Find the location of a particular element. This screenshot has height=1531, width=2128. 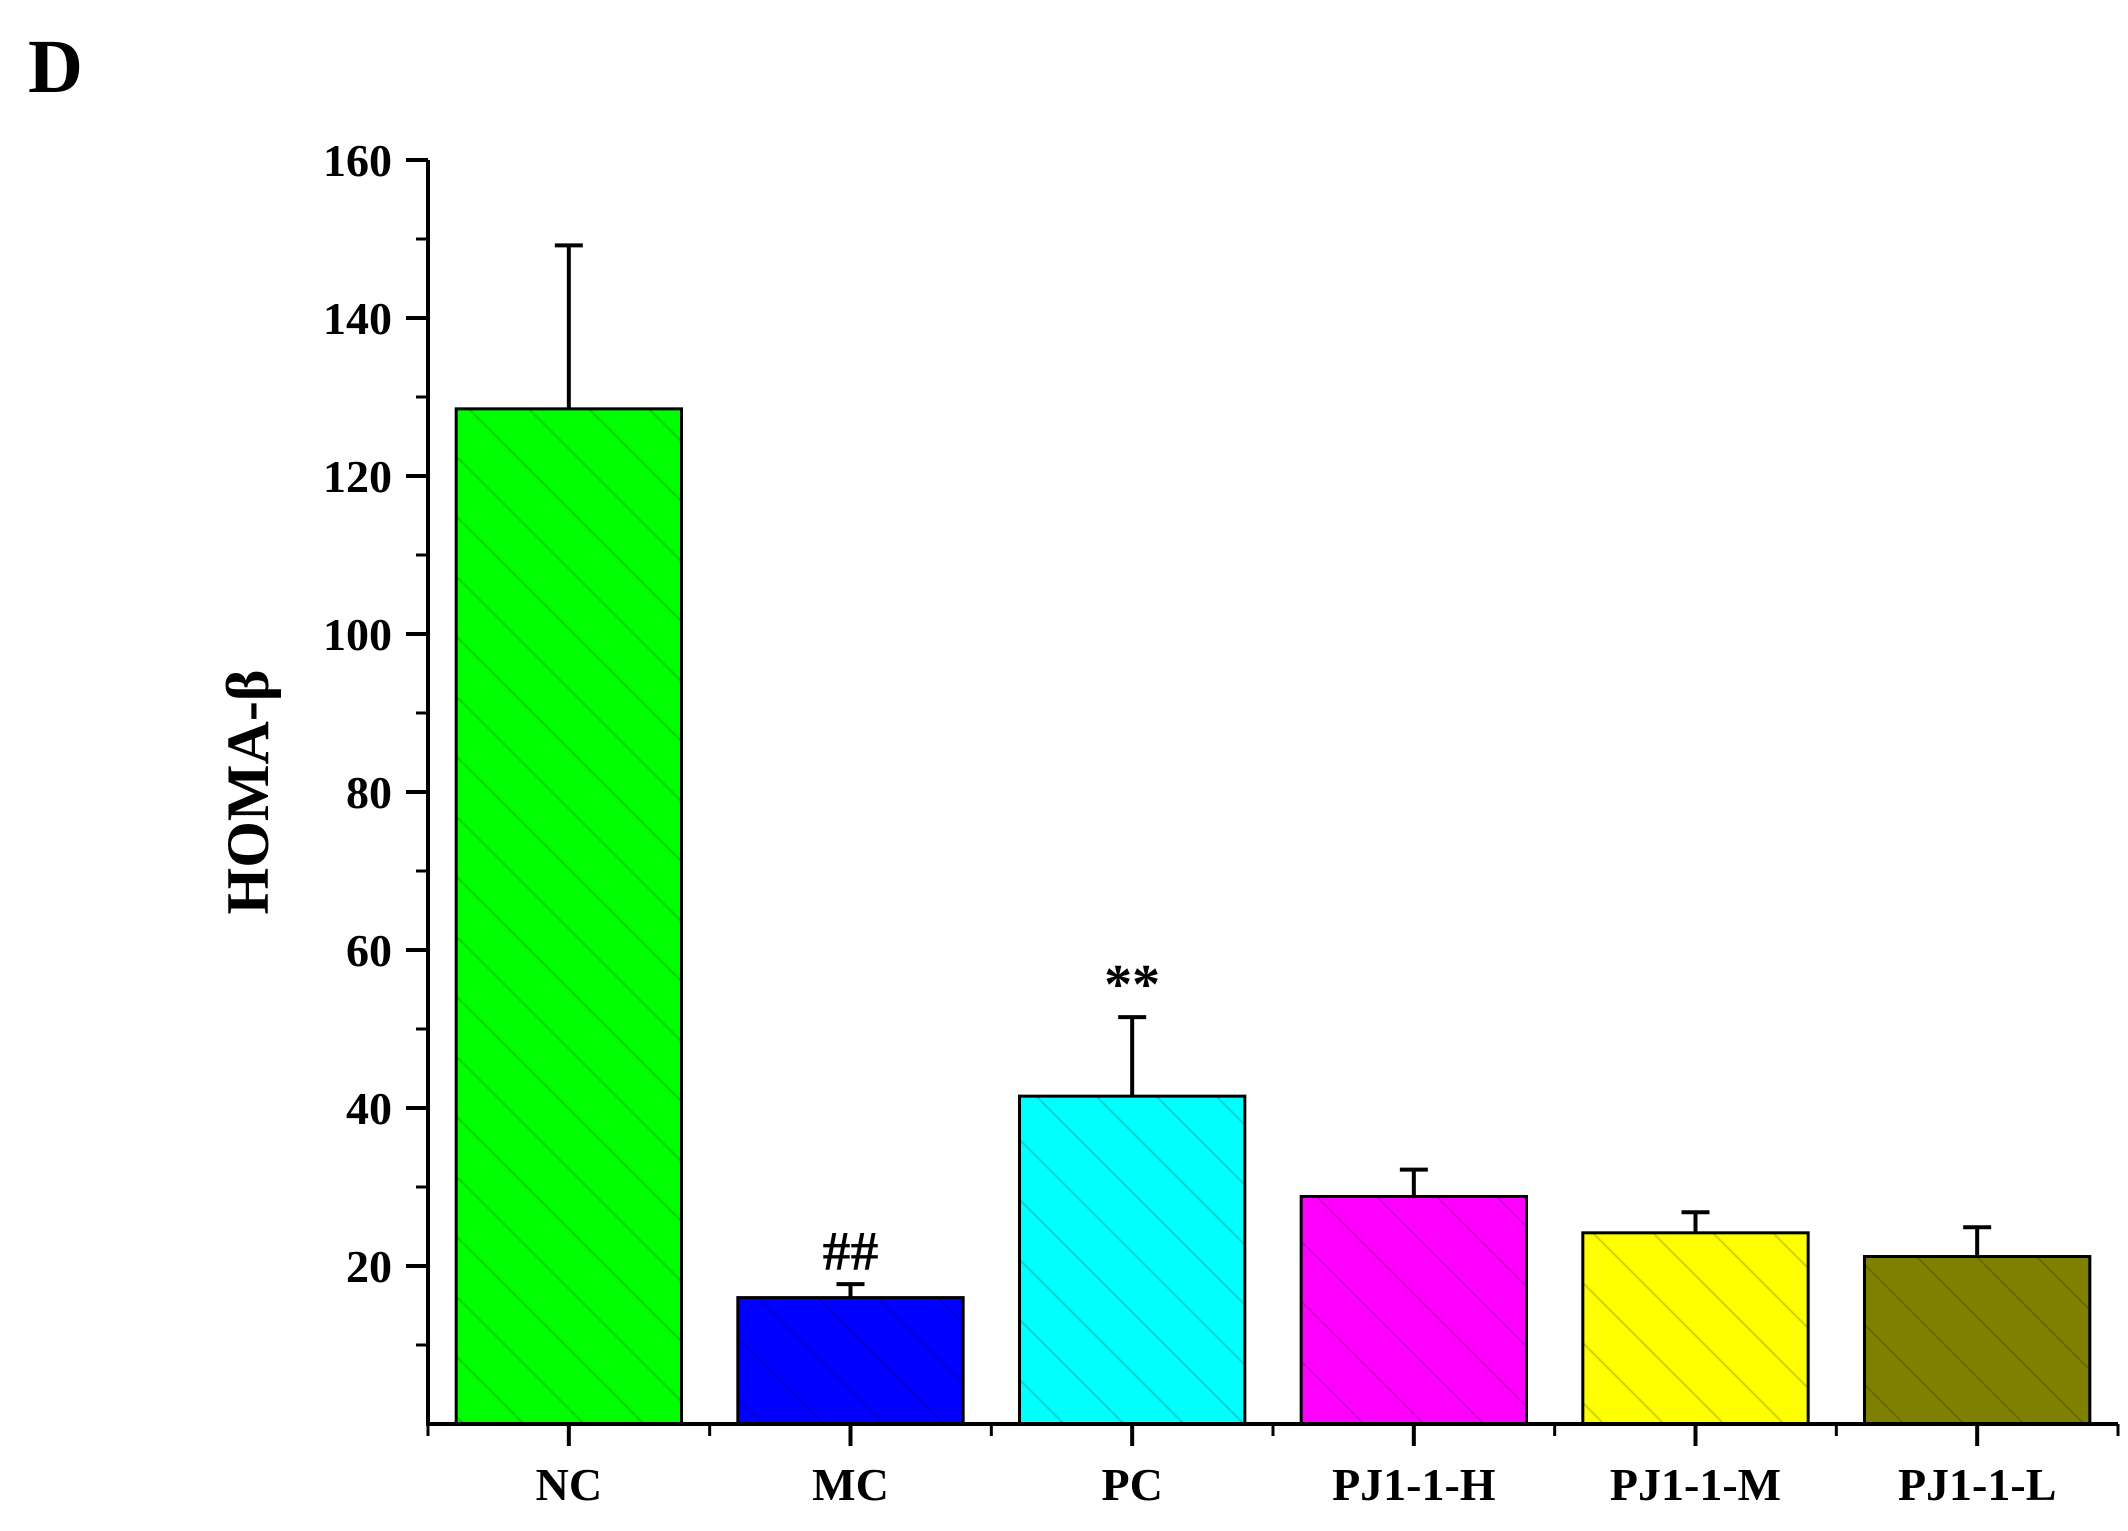

bar-nc is located at coordinates (568, 916).